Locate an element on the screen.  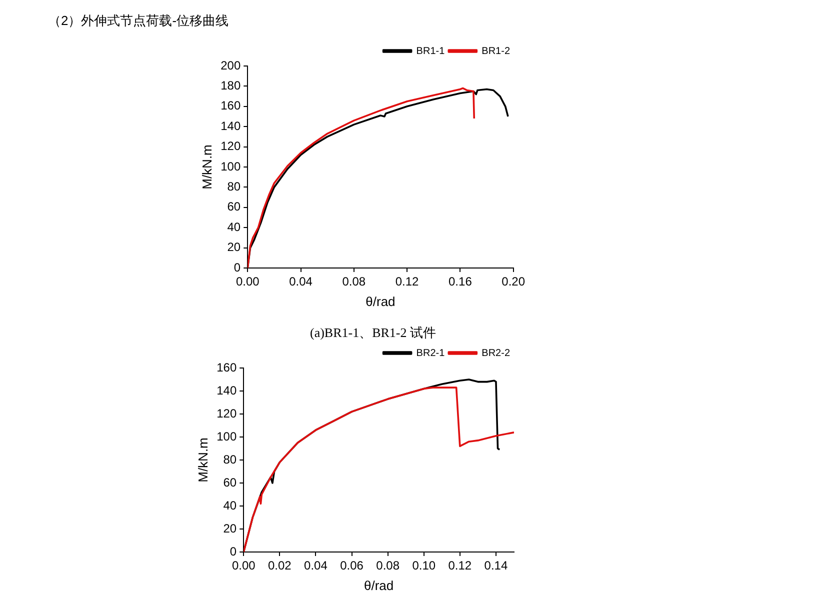
y-tick-label: 200 is located at coordinates (230, 65).